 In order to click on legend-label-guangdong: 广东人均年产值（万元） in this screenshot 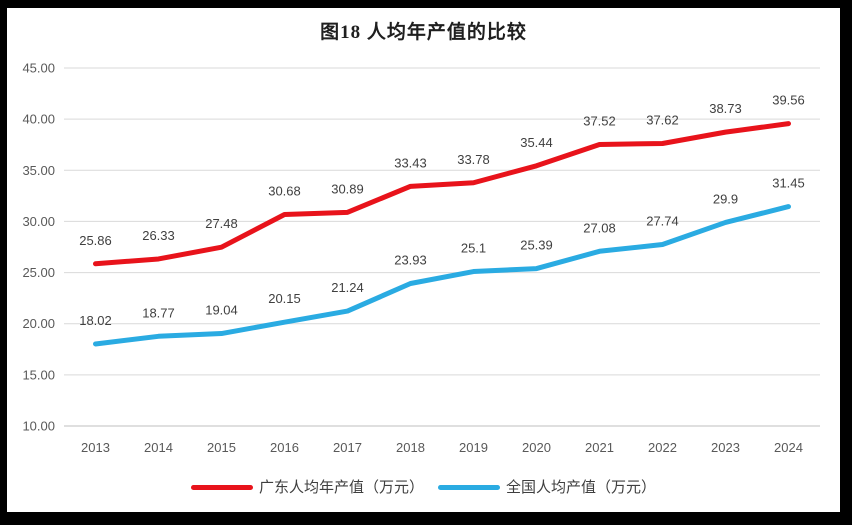, I will do `click(341, 487)`.